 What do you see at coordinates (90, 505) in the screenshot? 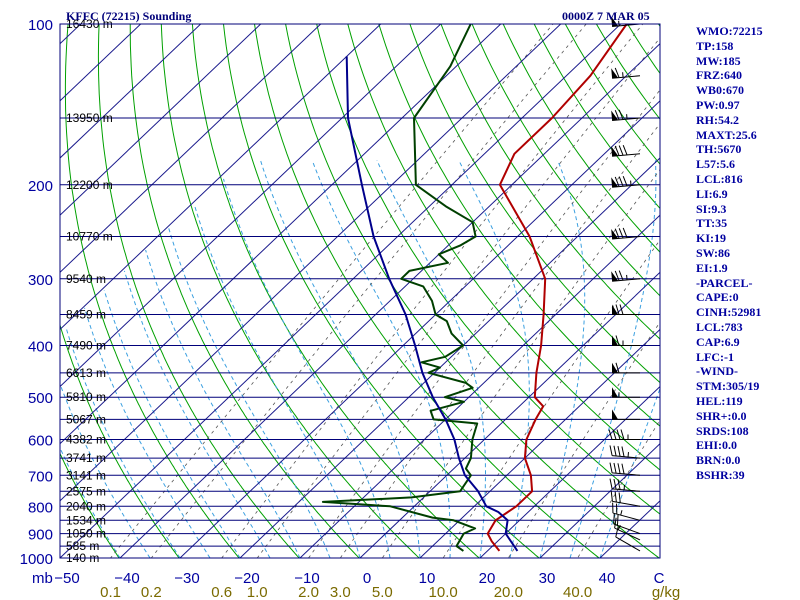
I see `dry-adiabat` at bounding box center [90, 505].